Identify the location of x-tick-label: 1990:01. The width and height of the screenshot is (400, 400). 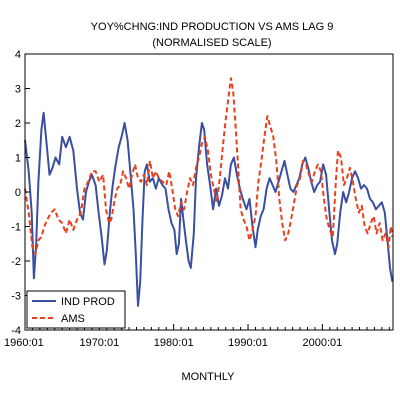
(248, 343).